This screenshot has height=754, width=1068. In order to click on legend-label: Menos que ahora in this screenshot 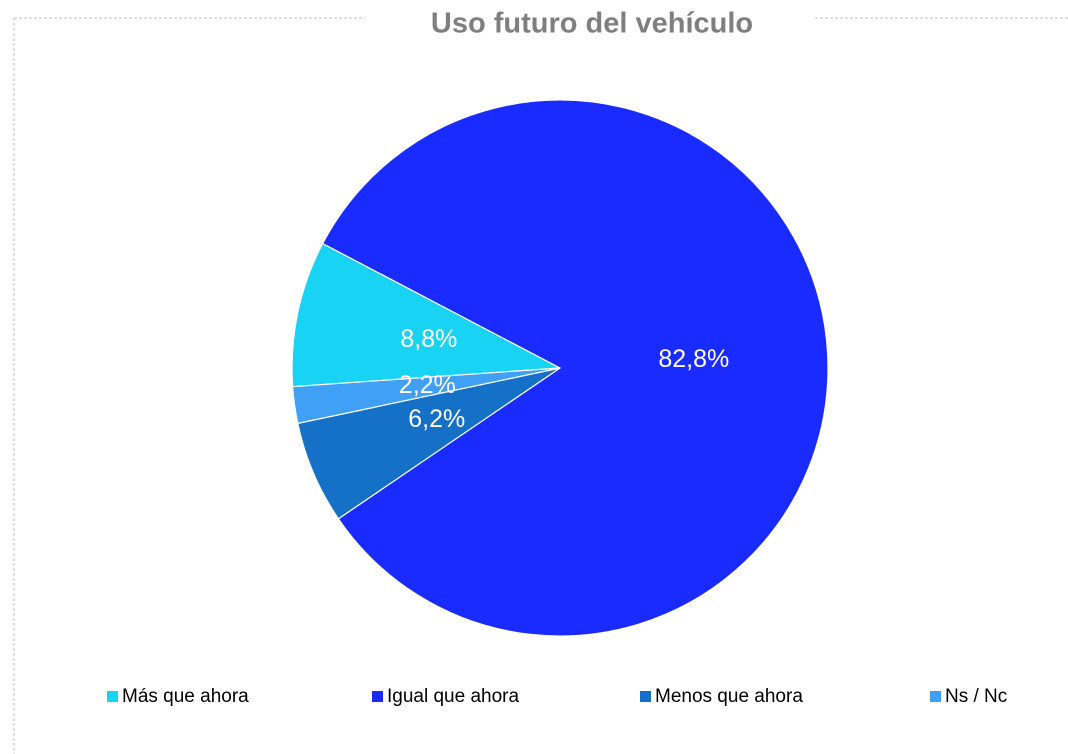, I will do `click(729, 696)`.